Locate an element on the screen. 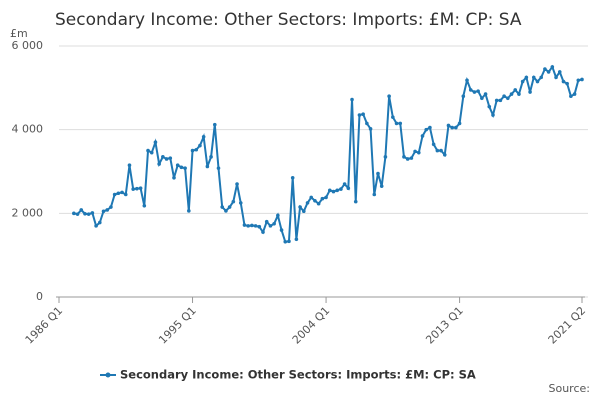 This screenshot has height=400, width=600. y-tick-label: 2 000 is located at coordinates (28, 212).